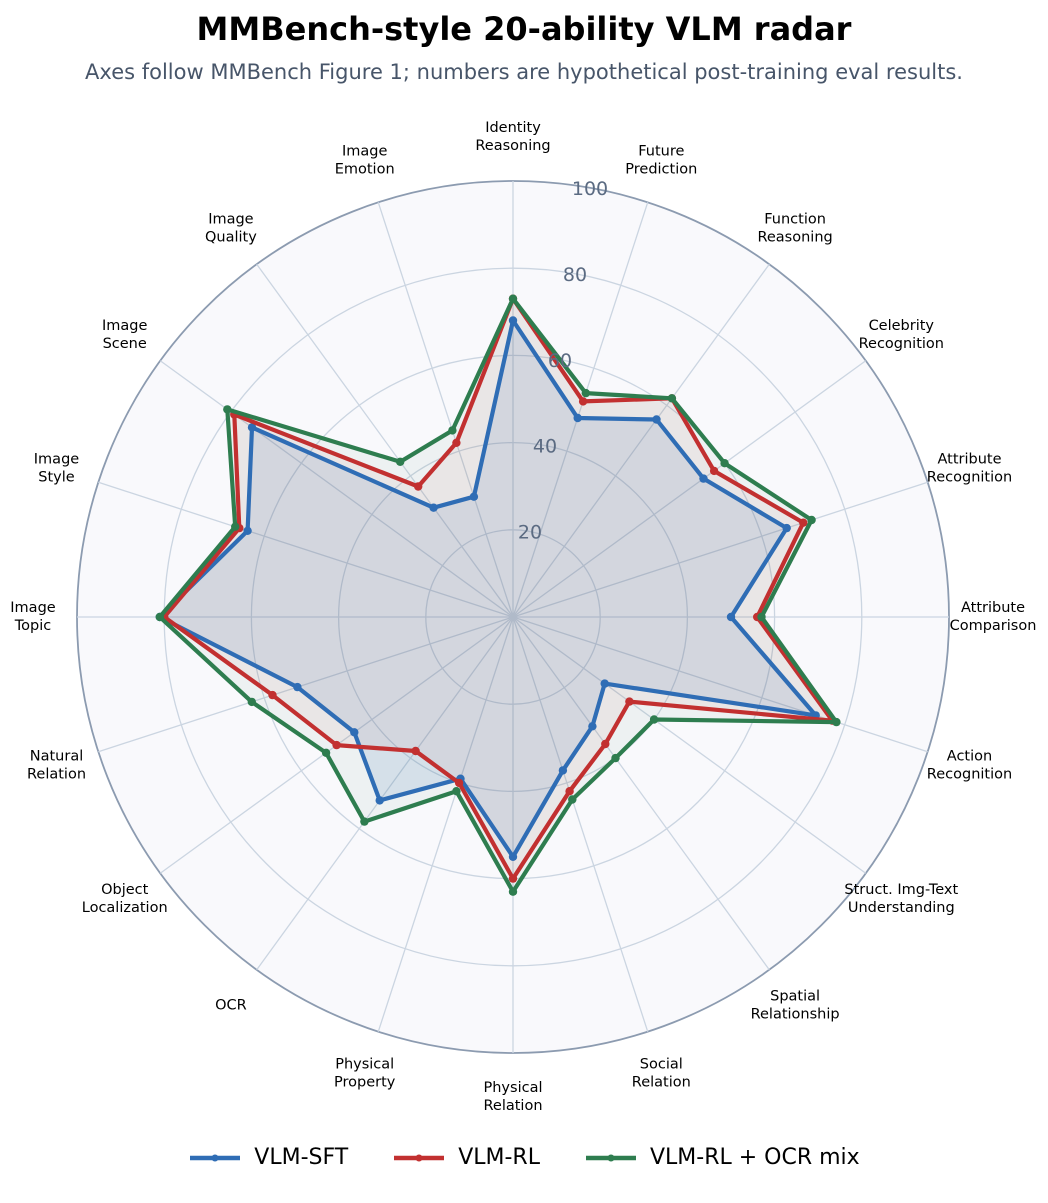 Image resolution: width=1048 pixels, height=1203 pixels. I want to click on axis-label: Physical Property, so click(365, 1074).